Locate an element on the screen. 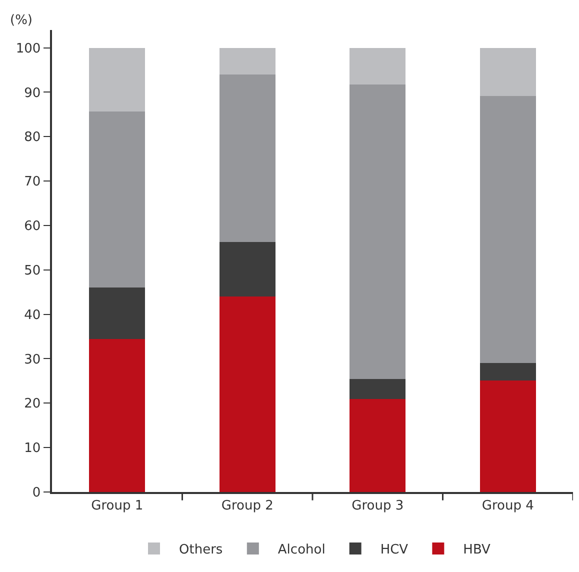  y-tick-label: 0 is located at coordinates (36, 493).